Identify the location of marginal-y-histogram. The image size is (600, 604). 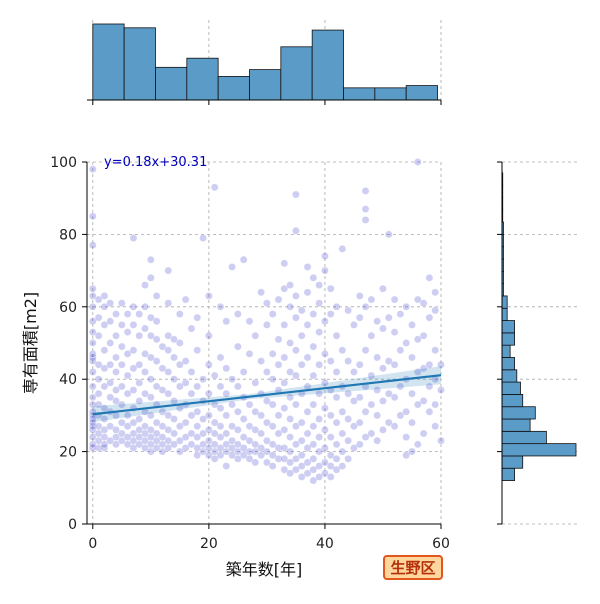
(539, 326).